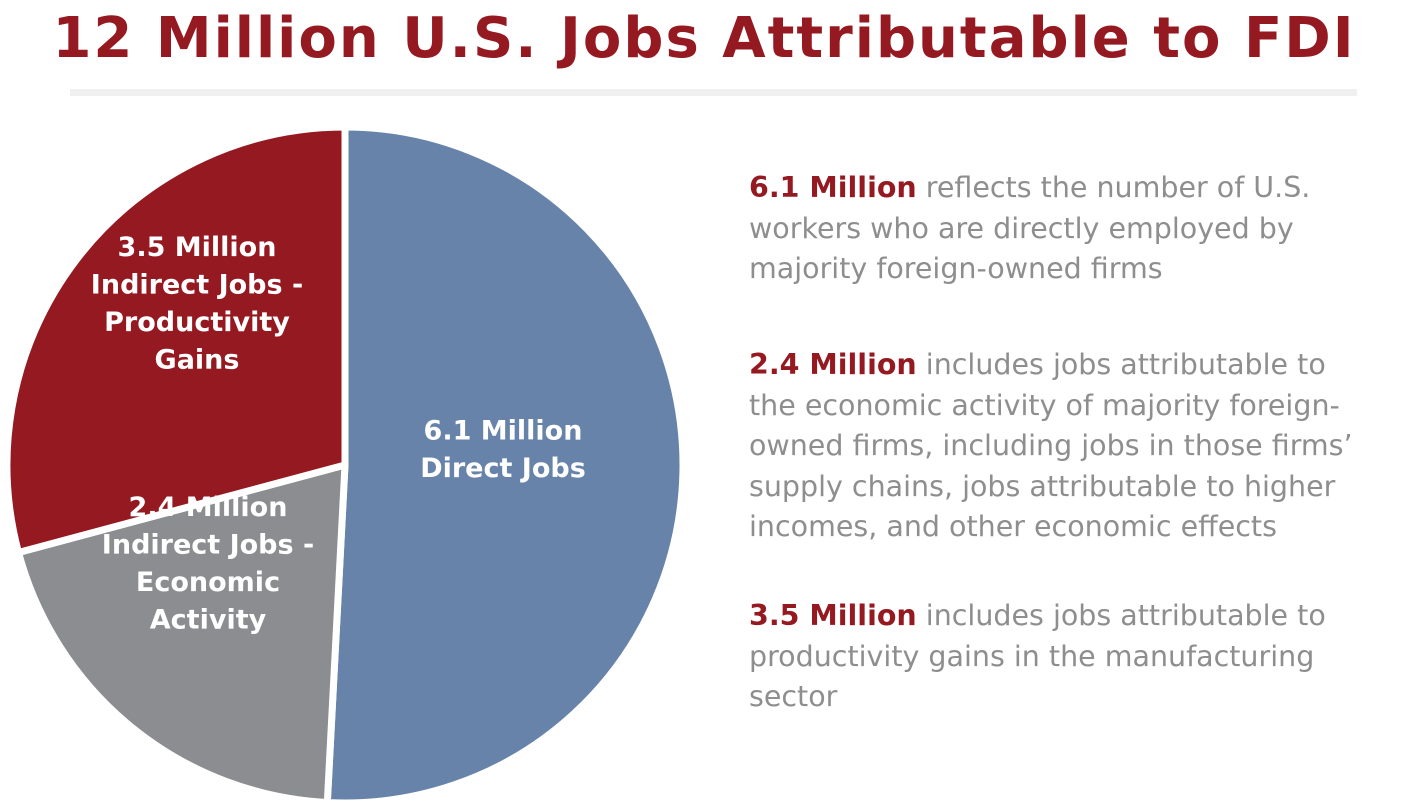 The image size is (1408, 811). I want to click on chart-title: 12 Million U.S. Jobs Attributable to FDI, so click(704, 38).